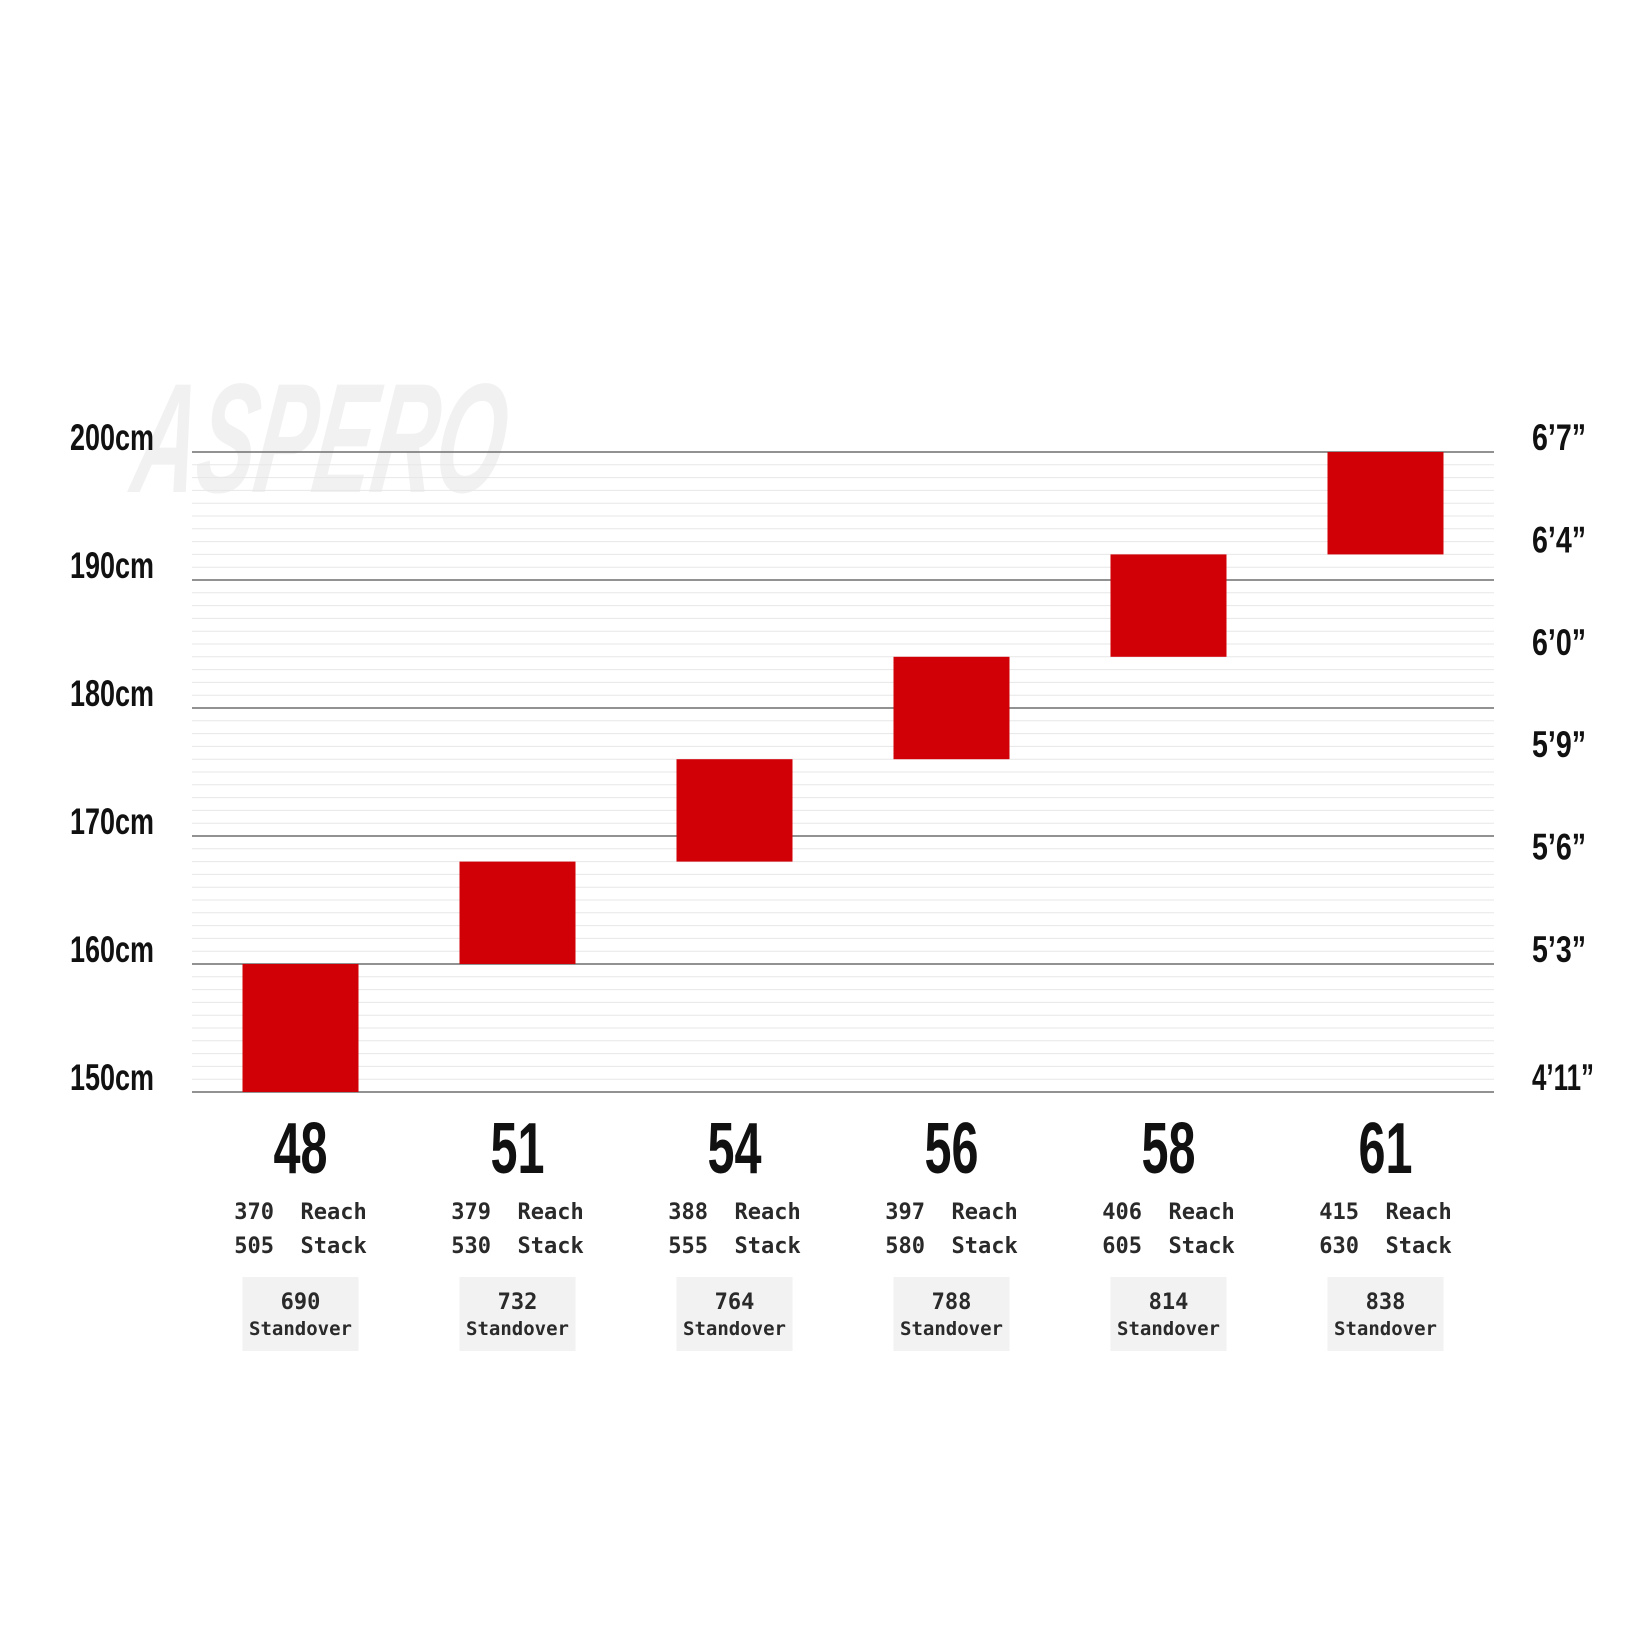 The height and width of the screenshot is (1652, 1652). I want to click on size-label: 51, so click(518, 1149).